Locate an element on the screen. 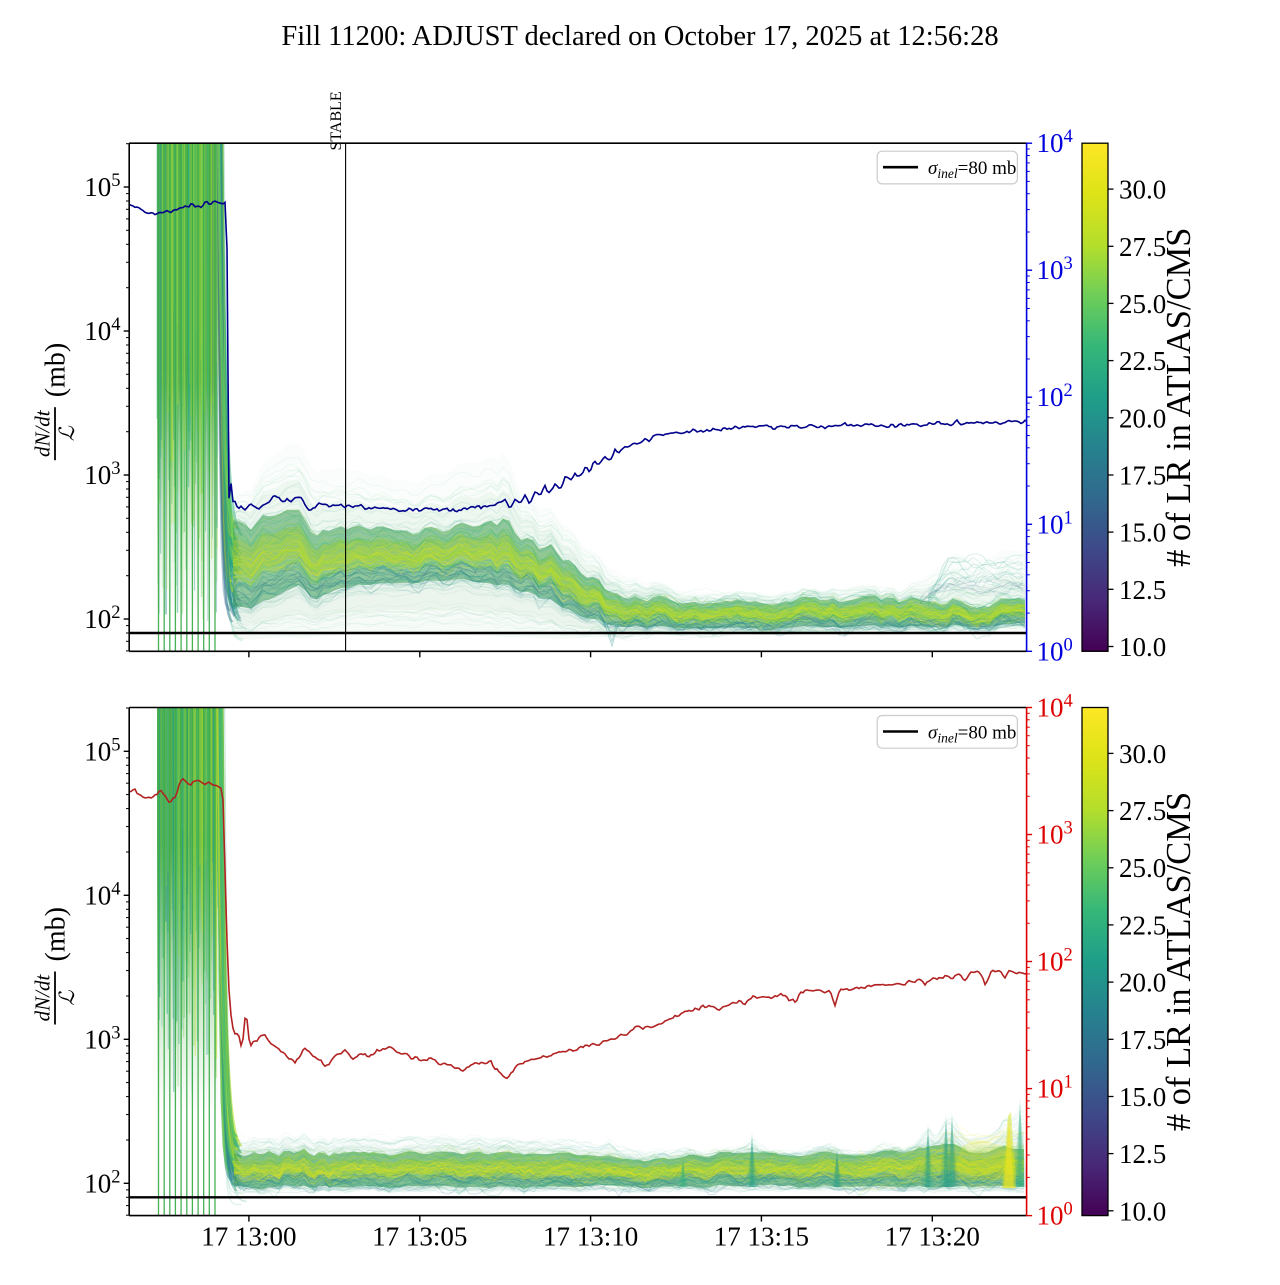 Image resolution: width=1280 pixels, height=1285 pixels. svg-text: 17 13:20 is located at coordinates (932, 1237).